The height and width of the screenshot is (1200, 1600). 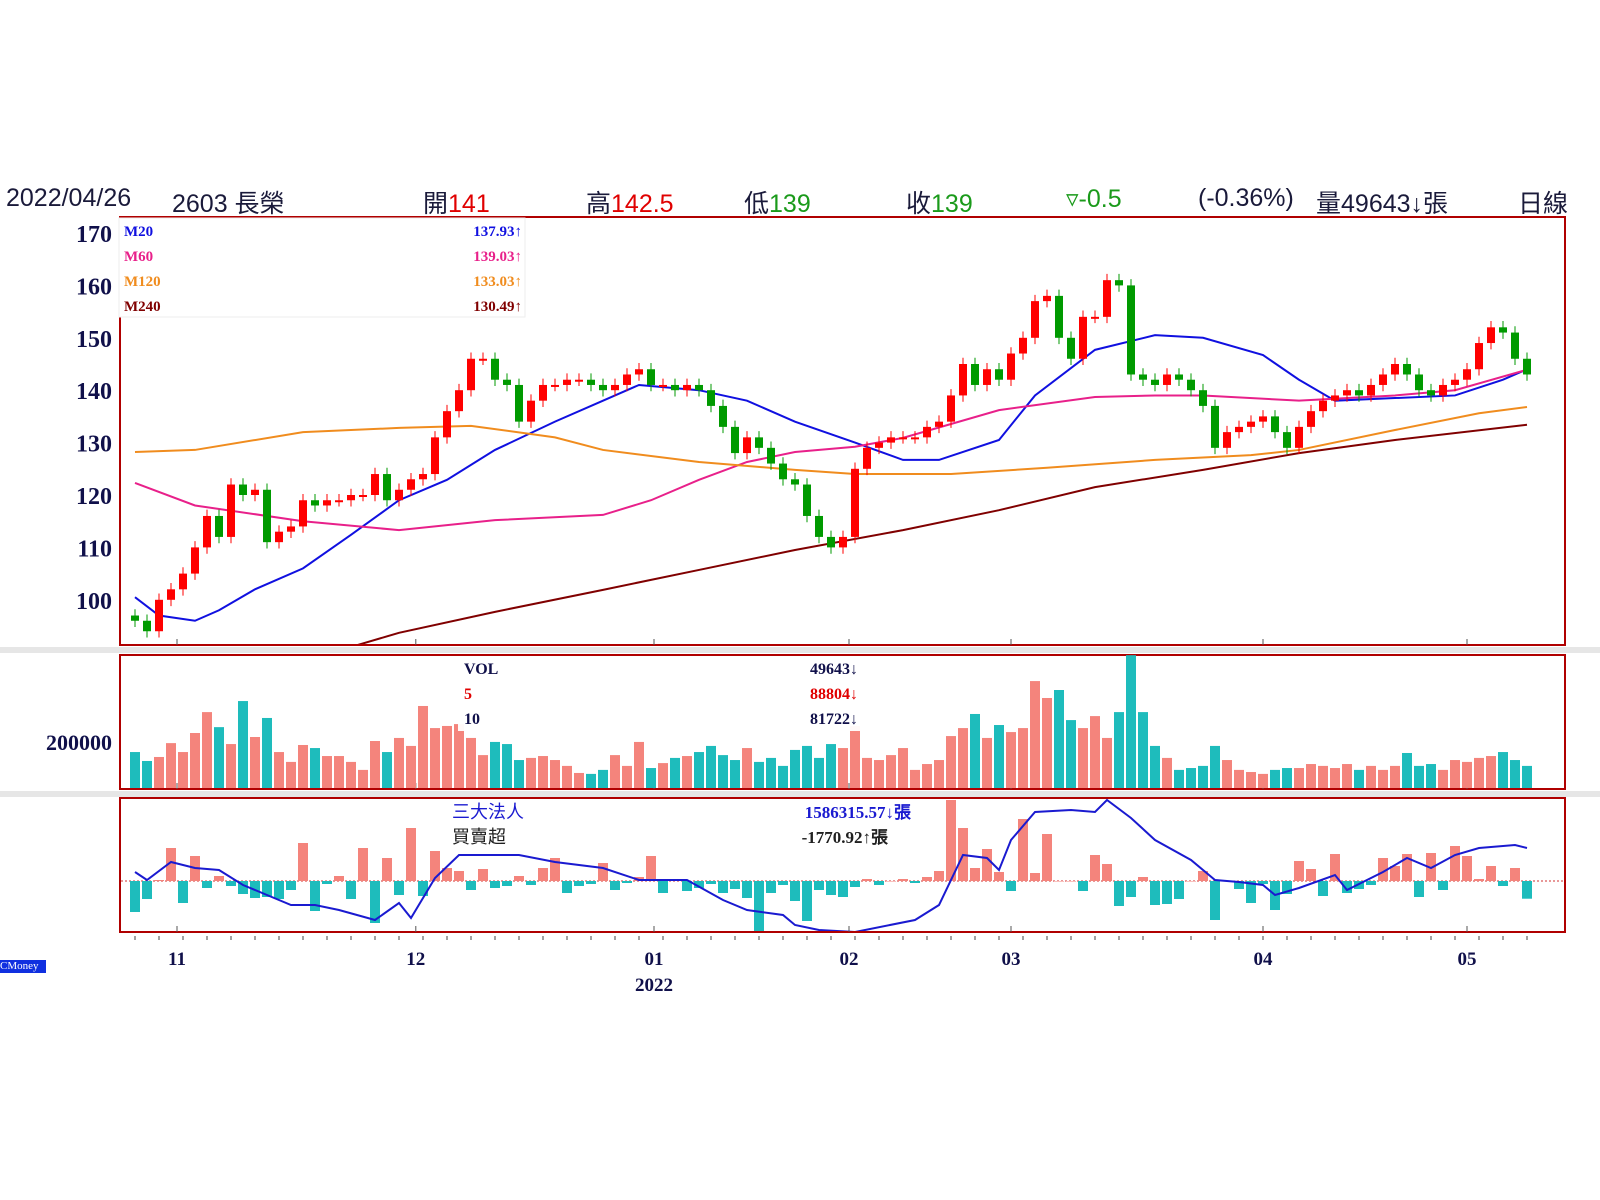 What do you see at coordinates (94, 497) in the screenshot?
I see `price-tick-label: 120` at bounding box center [94, 497].